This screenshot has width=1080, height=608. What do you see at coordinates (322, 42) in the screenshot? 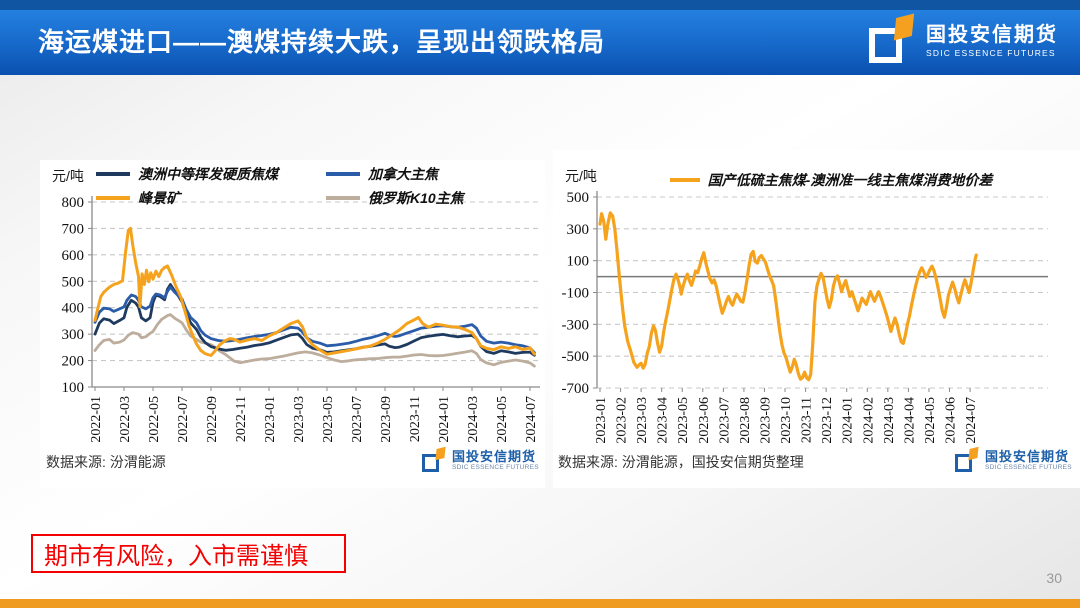
I see `slide-title: 海运煤进口——澳煤持续大跌，呈现出领跌格局` at bounding box center [322, 42].